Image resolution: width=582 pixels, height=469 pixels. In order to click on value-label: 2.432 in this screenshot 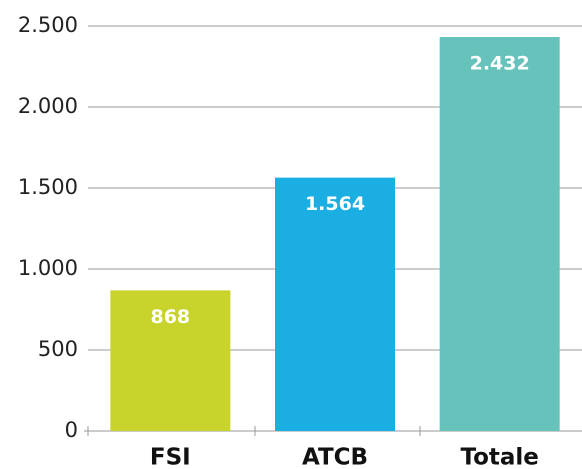, I will do `click(500, 64)`.